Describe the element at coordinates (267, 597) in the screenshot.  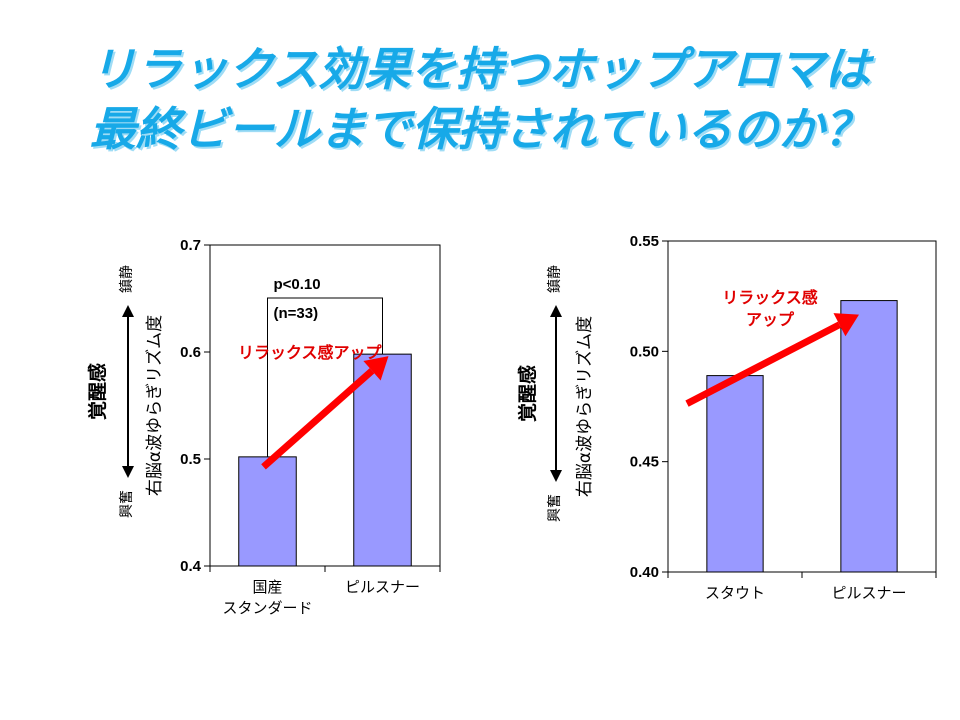
I see `x-category-label-1: 国産スタンダード` at that location.